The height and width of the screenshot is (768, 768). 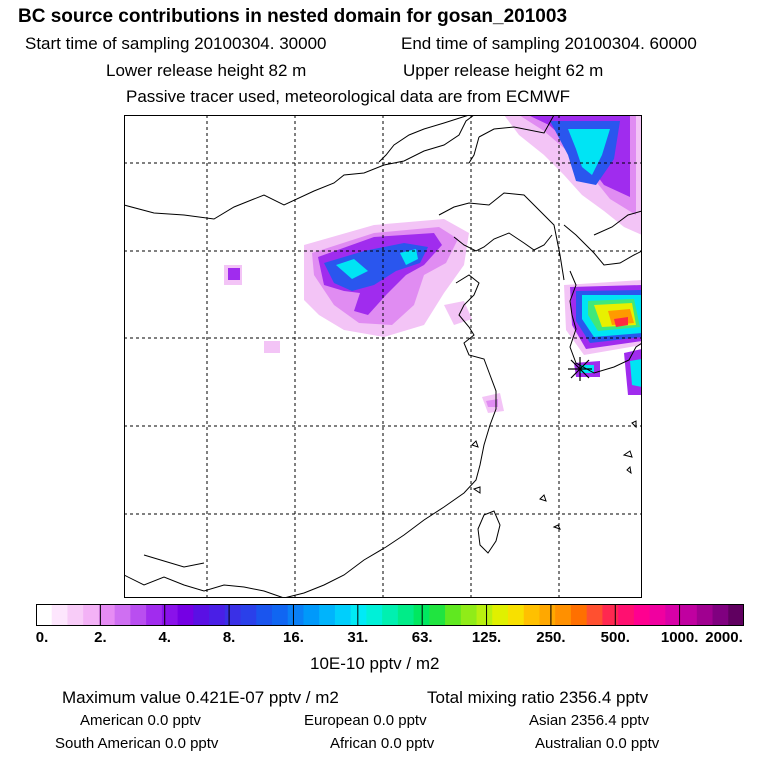 I want to click on color-scale-bar, so click(x=390, y=615).